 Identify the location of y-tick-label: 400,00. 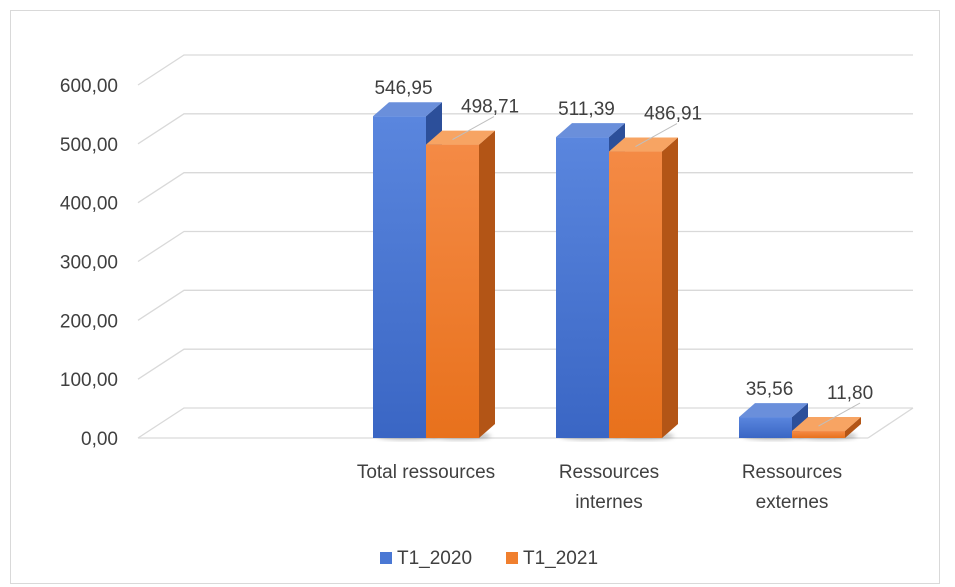
(89, 204).